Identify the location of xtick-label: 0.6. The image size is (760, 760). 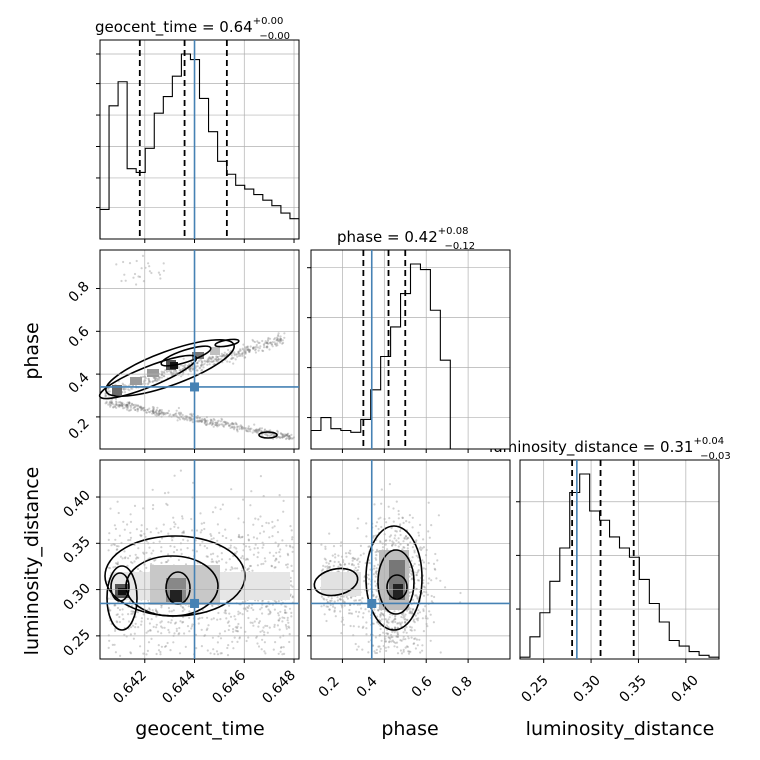
(422, 687).